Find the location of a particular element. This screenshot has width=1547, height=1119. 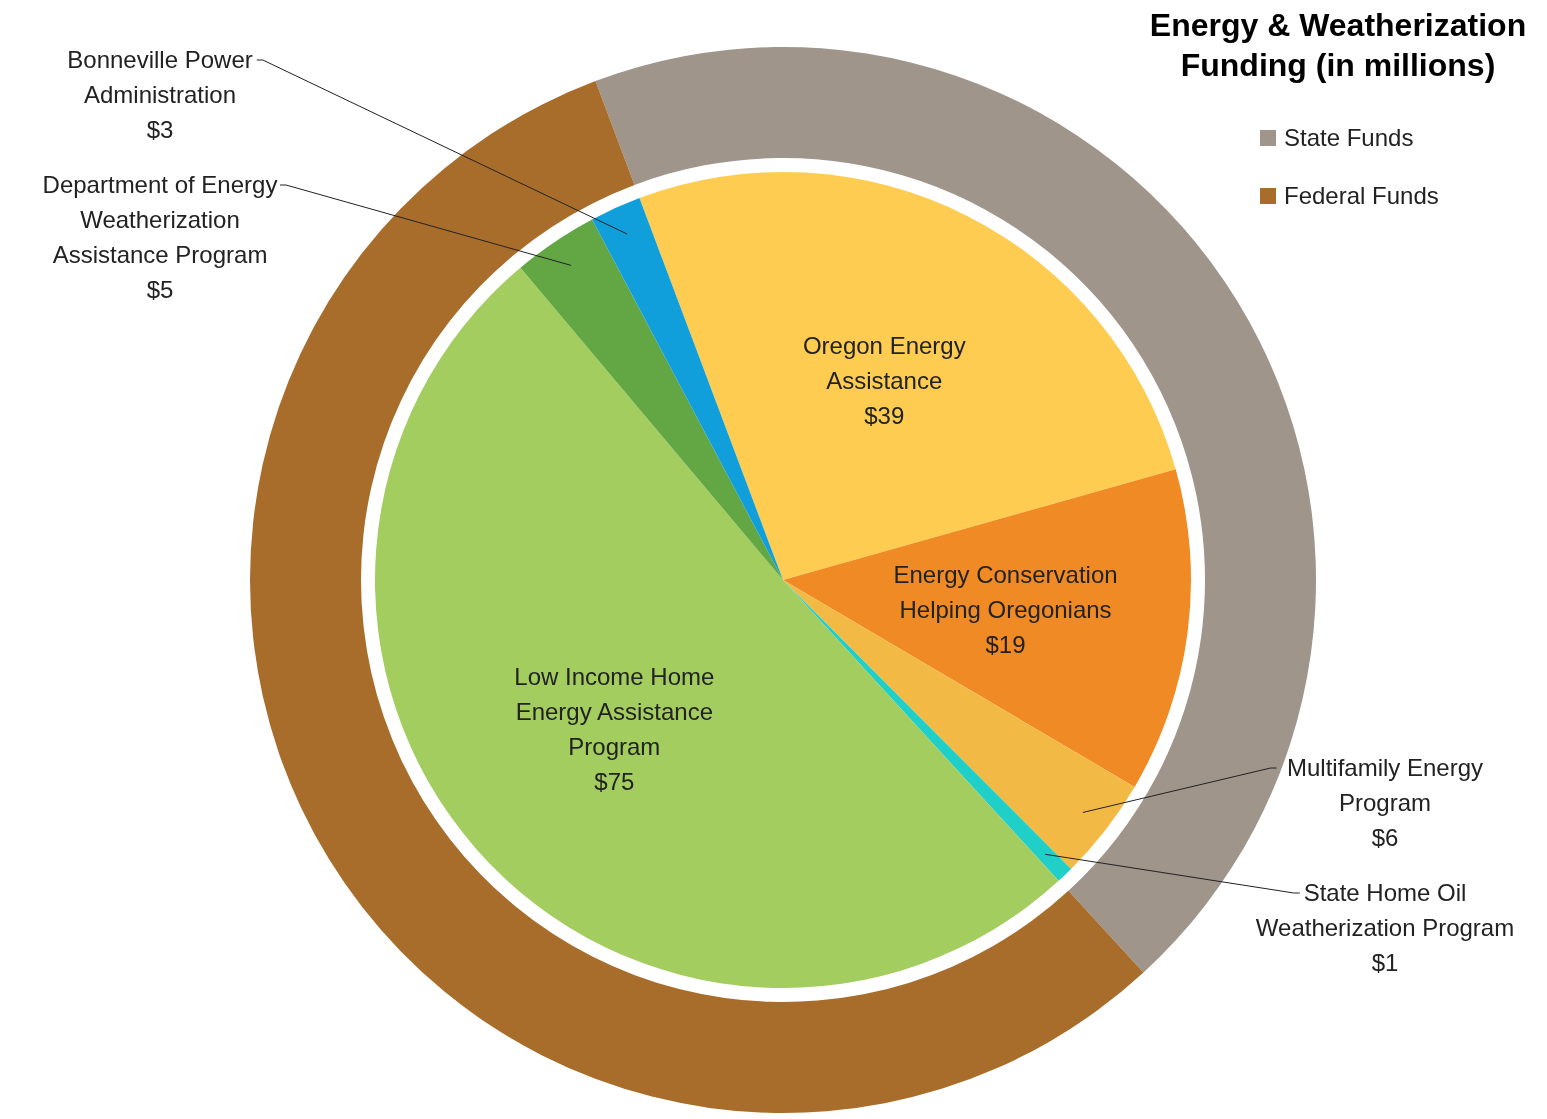

chart-title: Energy & Weatherization Funding (in millions) is located at coordinates (1338, 45).